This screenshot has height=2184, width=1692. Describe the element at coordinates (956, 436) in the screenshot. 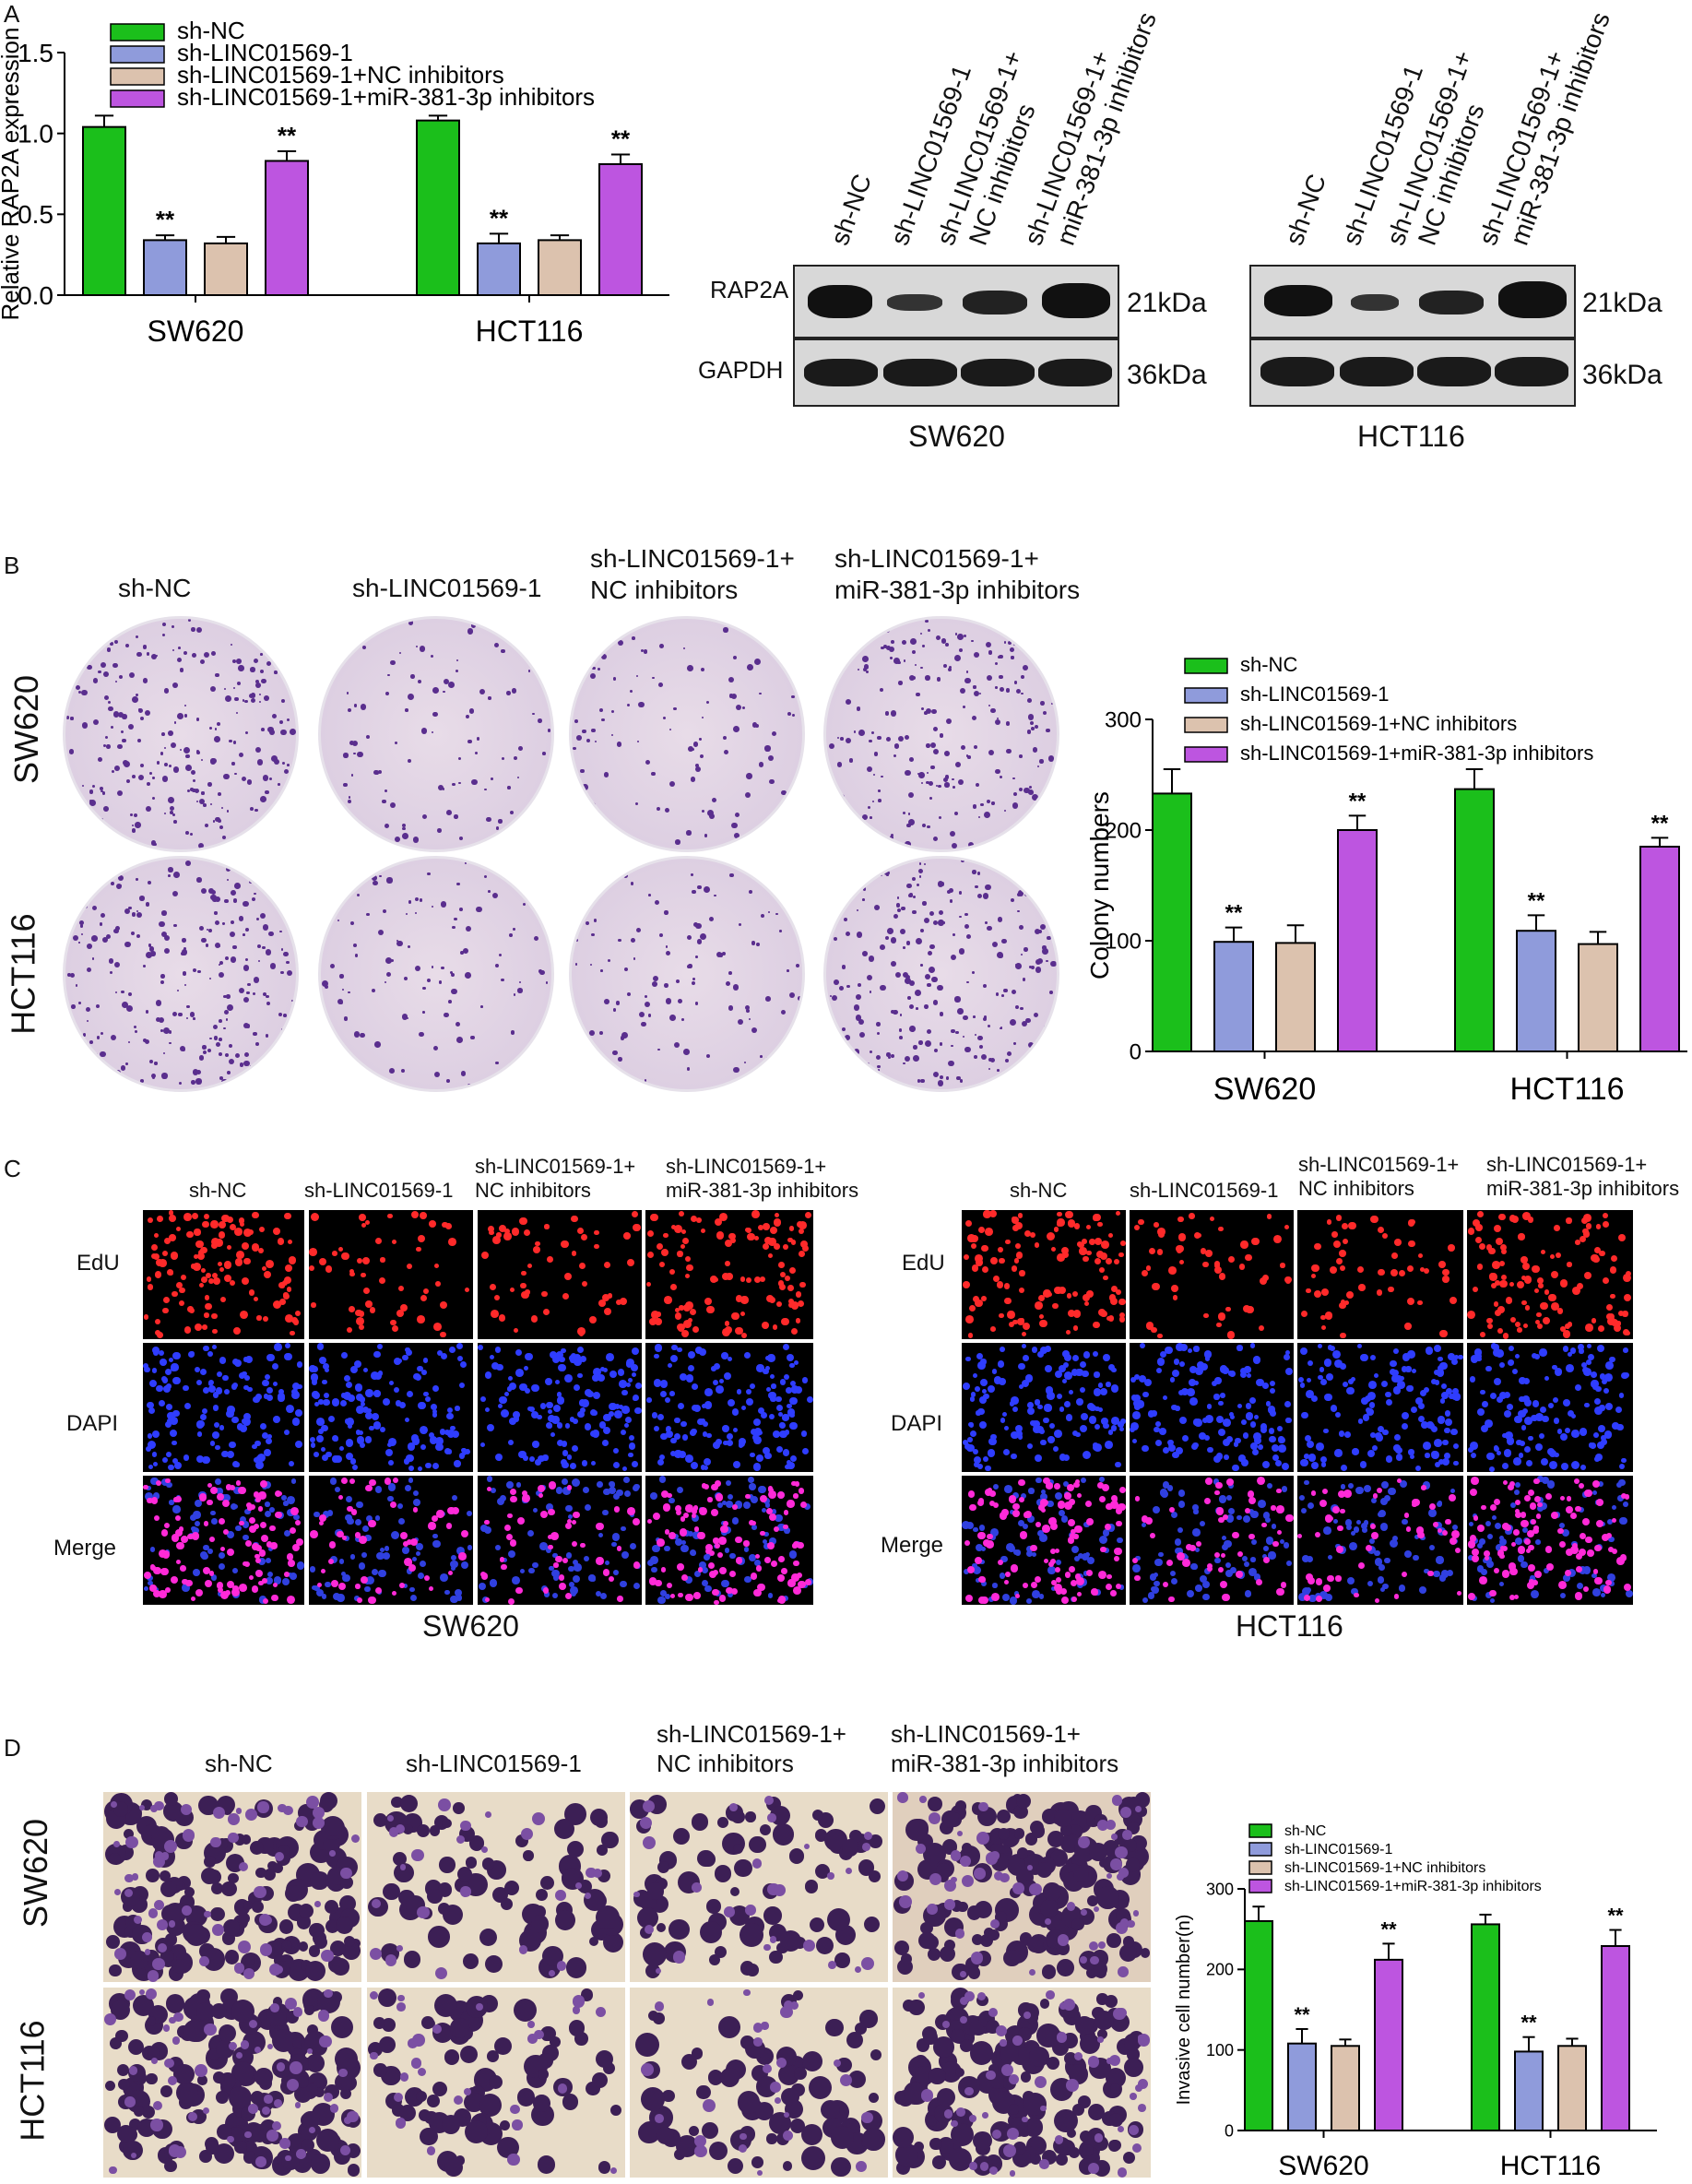

I see `wb-sw620-cell-line: SW620` at that location.